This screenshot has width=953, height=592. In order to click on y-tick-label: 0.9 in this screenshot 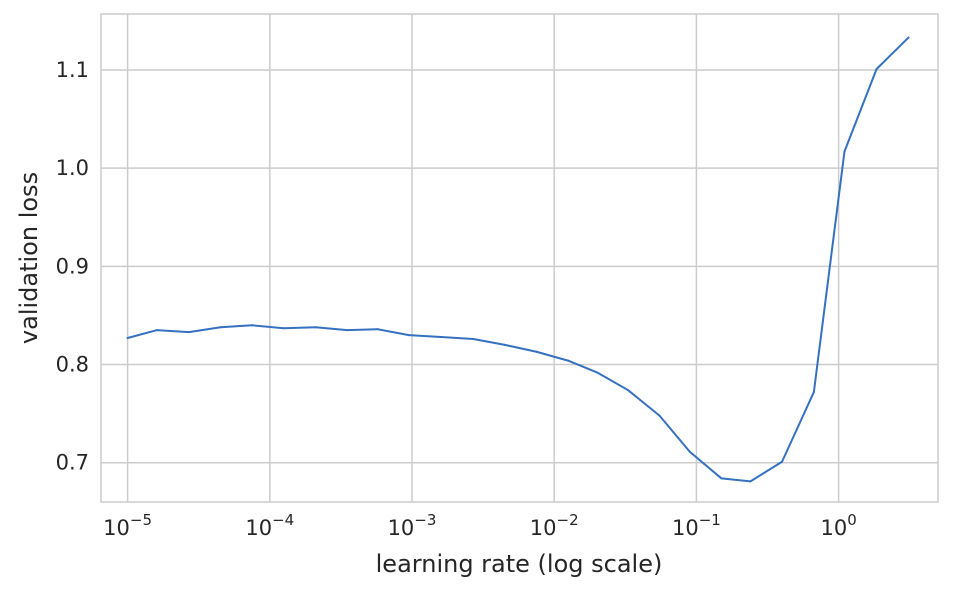, I will do `click(72, 266)`.